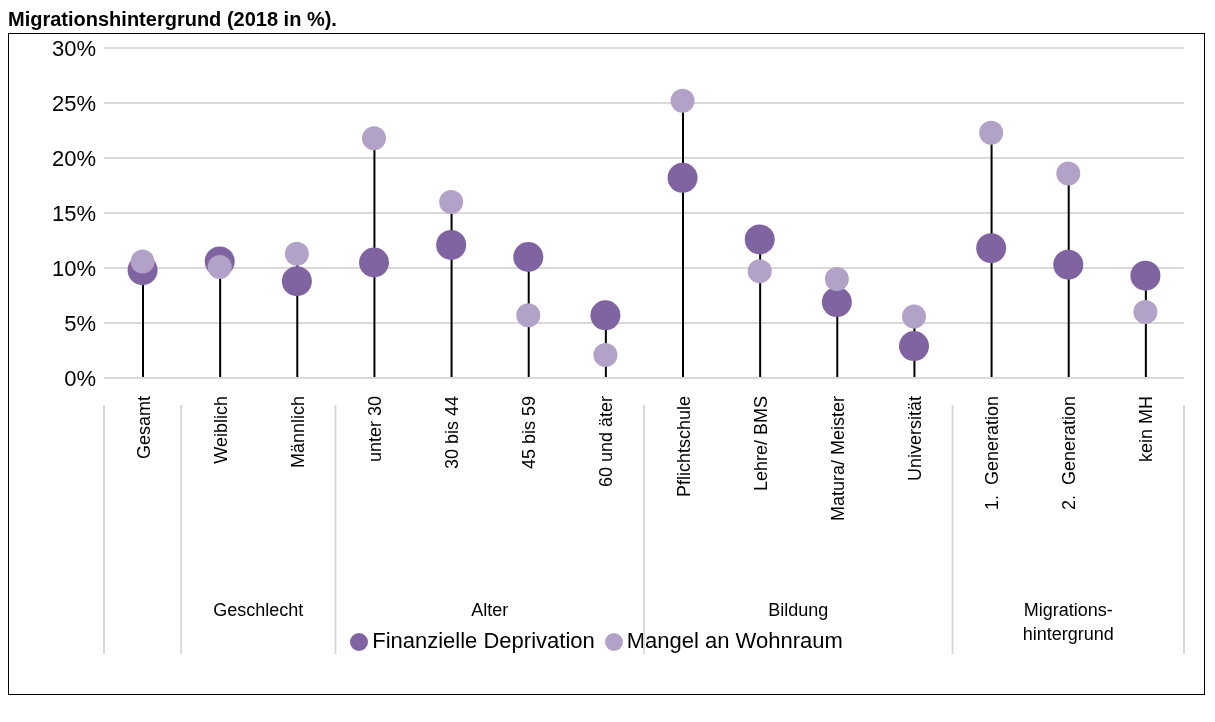  Describe the element at coordinates (220, 430) in the screenshot. I see `x-tick-label: Weiblich` at that location.